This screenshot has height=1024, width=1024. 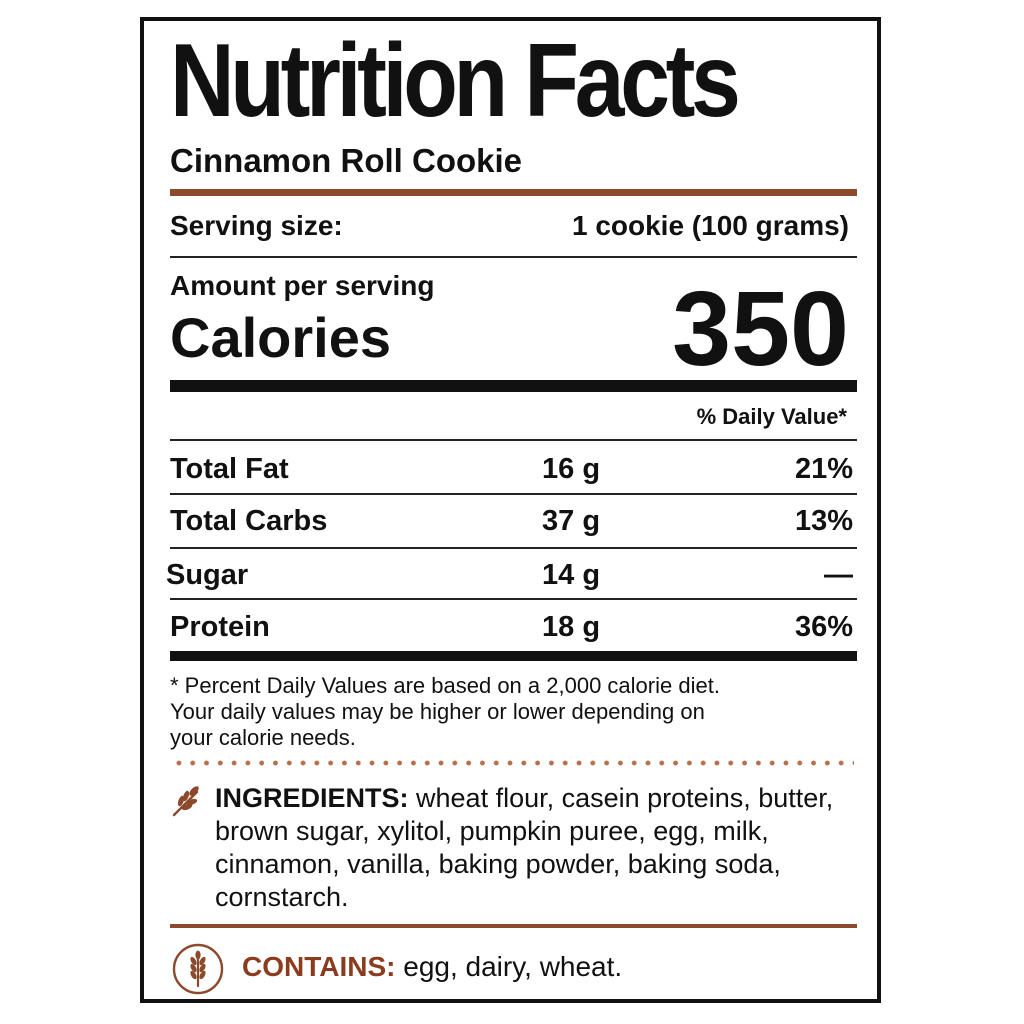 I want to click on serving-size-value: 1 cookie (100 grams), so click(x=710, y=225).